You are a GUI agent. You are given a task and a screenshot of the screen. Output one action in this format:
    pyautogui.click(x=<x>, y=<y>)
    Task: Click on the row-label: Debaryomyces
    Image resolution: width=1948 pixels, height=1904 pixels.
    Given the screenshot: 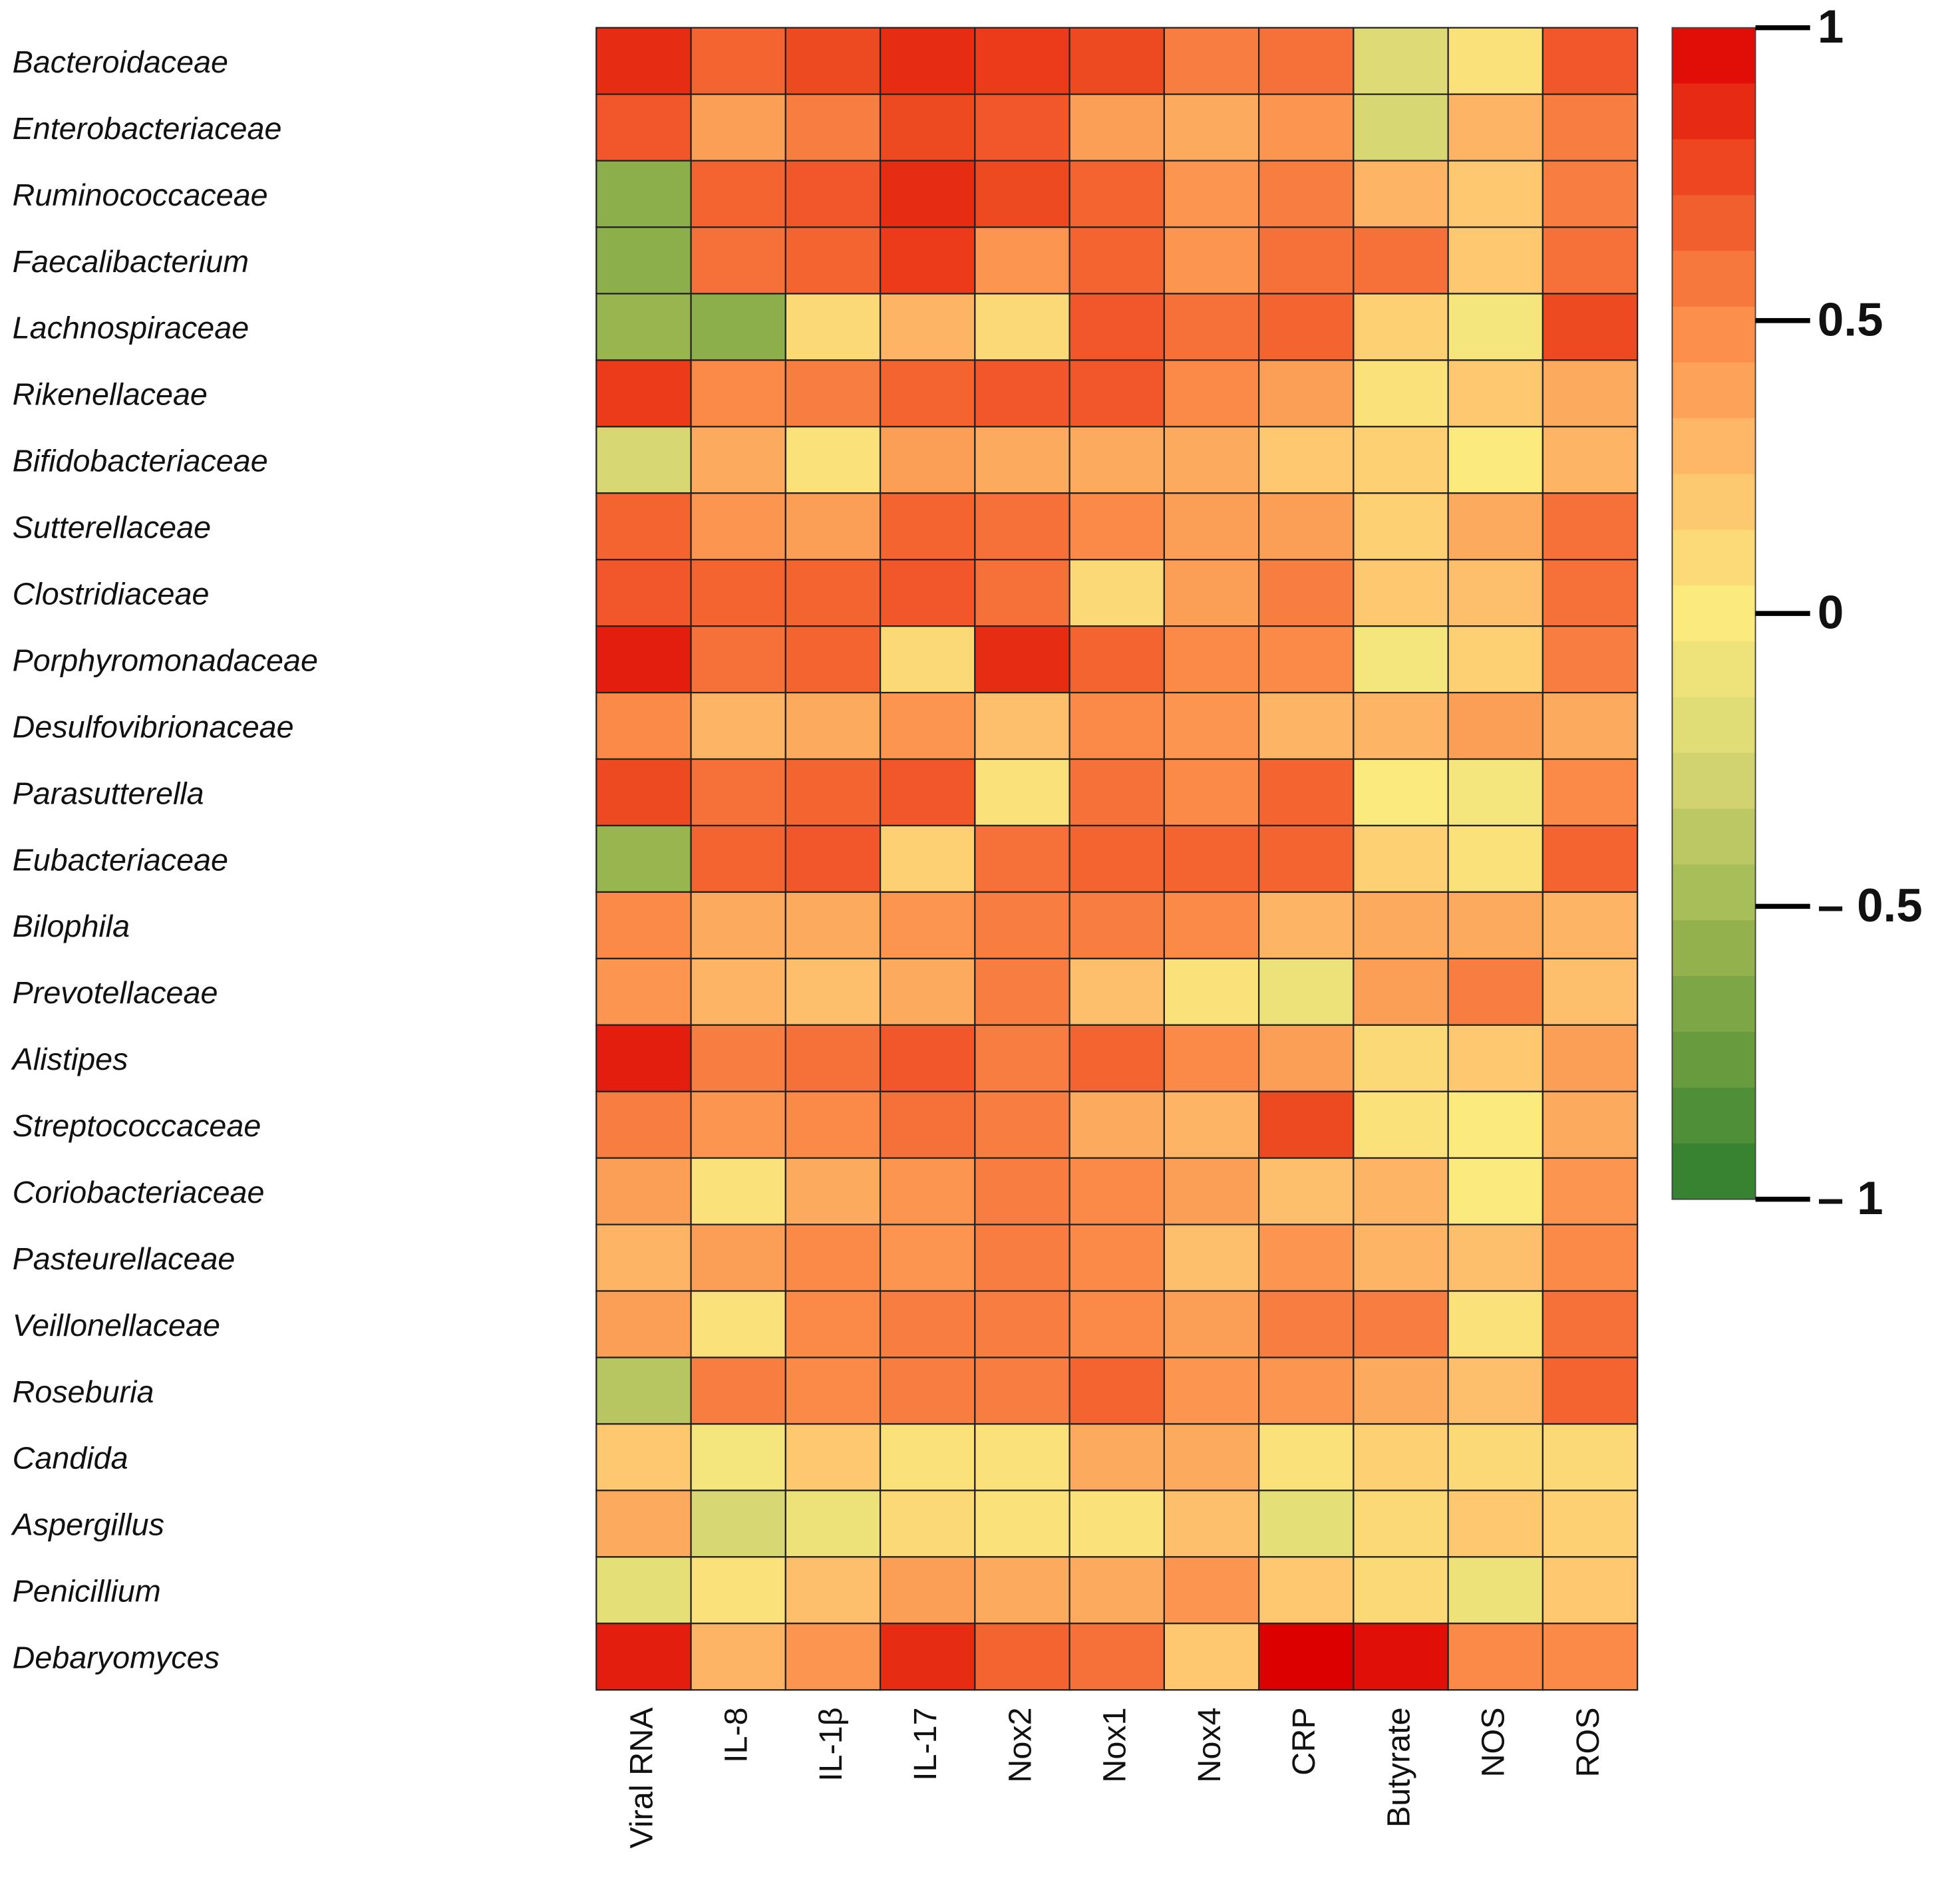 What is the action you would take?
    pyautogui.click(x=117, y=1658)
    